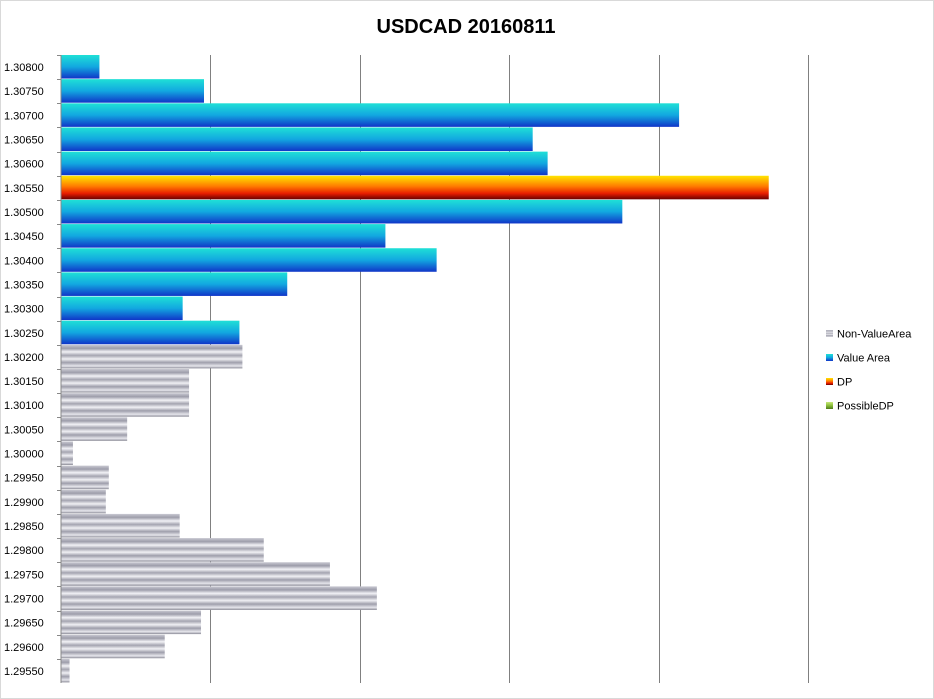  What do you see at coordinates (24, 68) in the screenshot?
I see `y-tick-label: 1.30800` at bounding box center [24, 68].